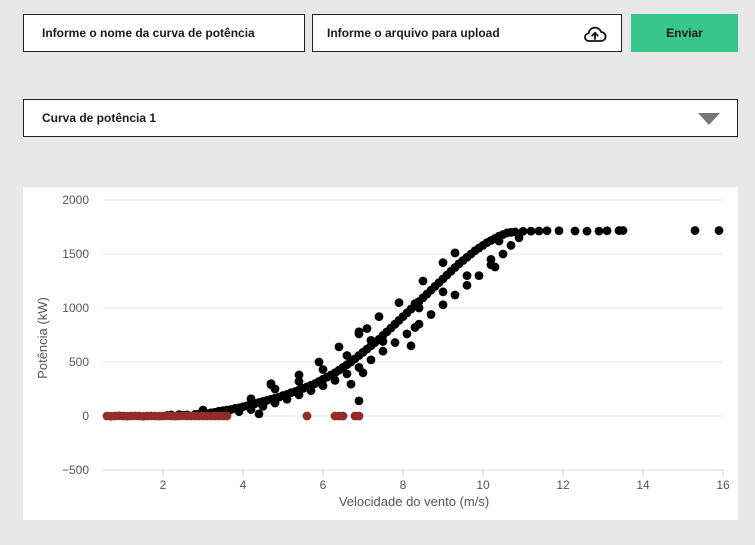 The image size is (755, 545). What do you see at coordinates (414, 501) in the screenshot?
I see `x-axis-title: Velocidade do vento (m/s)` at bounding box center [414, 501].